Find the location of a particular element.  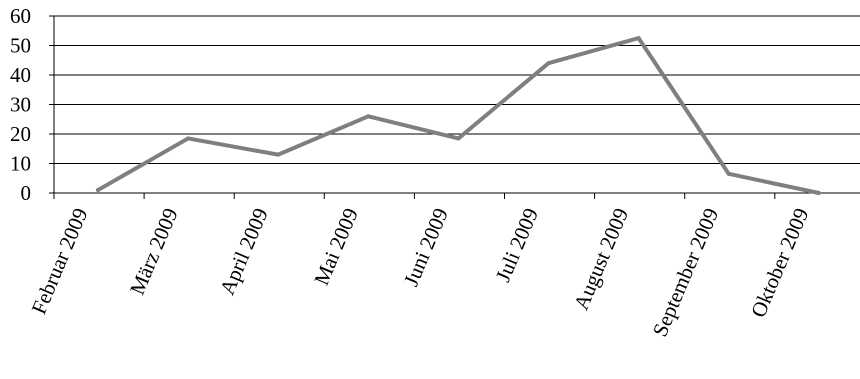

x-tick-label-1: März 2009 is located at coordinates (154, 252).